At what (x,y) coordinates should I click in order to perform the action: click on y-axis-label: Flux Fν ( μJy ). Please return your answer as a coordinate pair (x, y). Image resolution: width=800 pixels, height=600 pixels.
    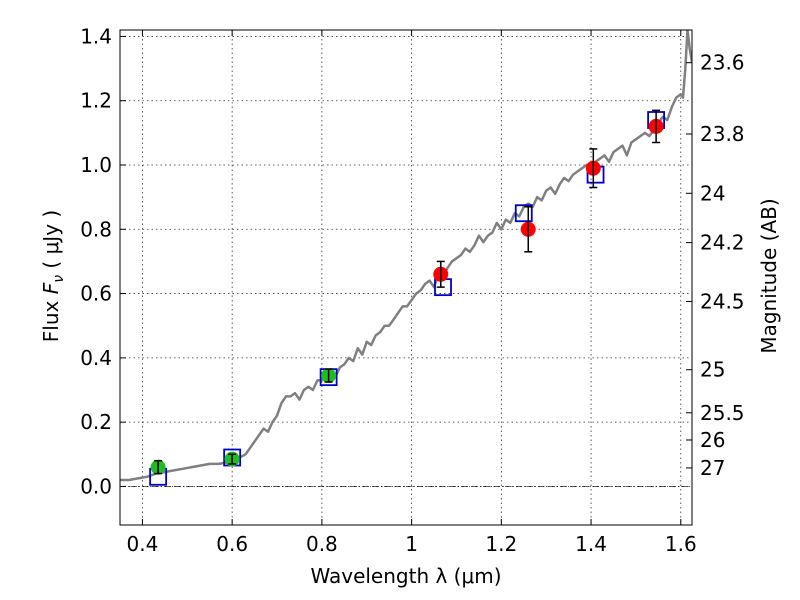
    Looking at the image, I should click on (53, 276).